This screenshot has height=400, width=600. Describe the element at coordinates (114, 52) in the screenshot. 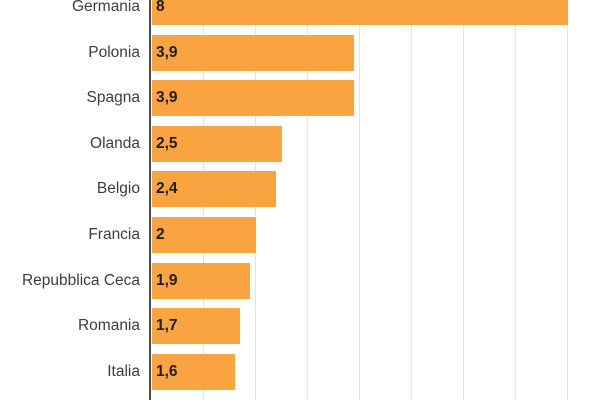

I see `category-label: Polonia` at that location.